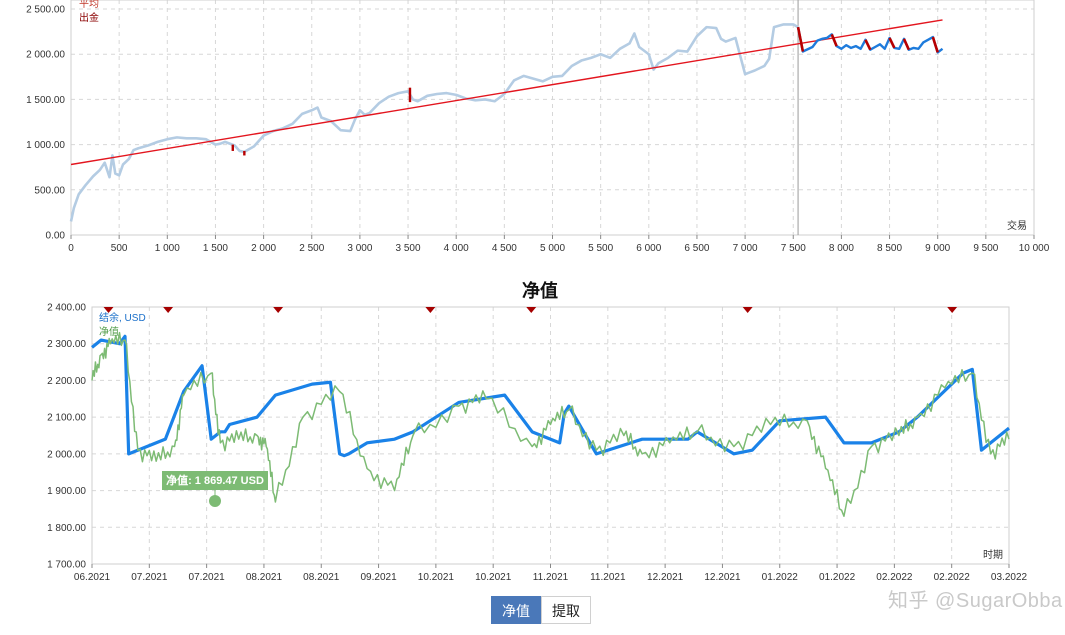  I want to click on x-tick-label: 3 000, so click(359, 248).